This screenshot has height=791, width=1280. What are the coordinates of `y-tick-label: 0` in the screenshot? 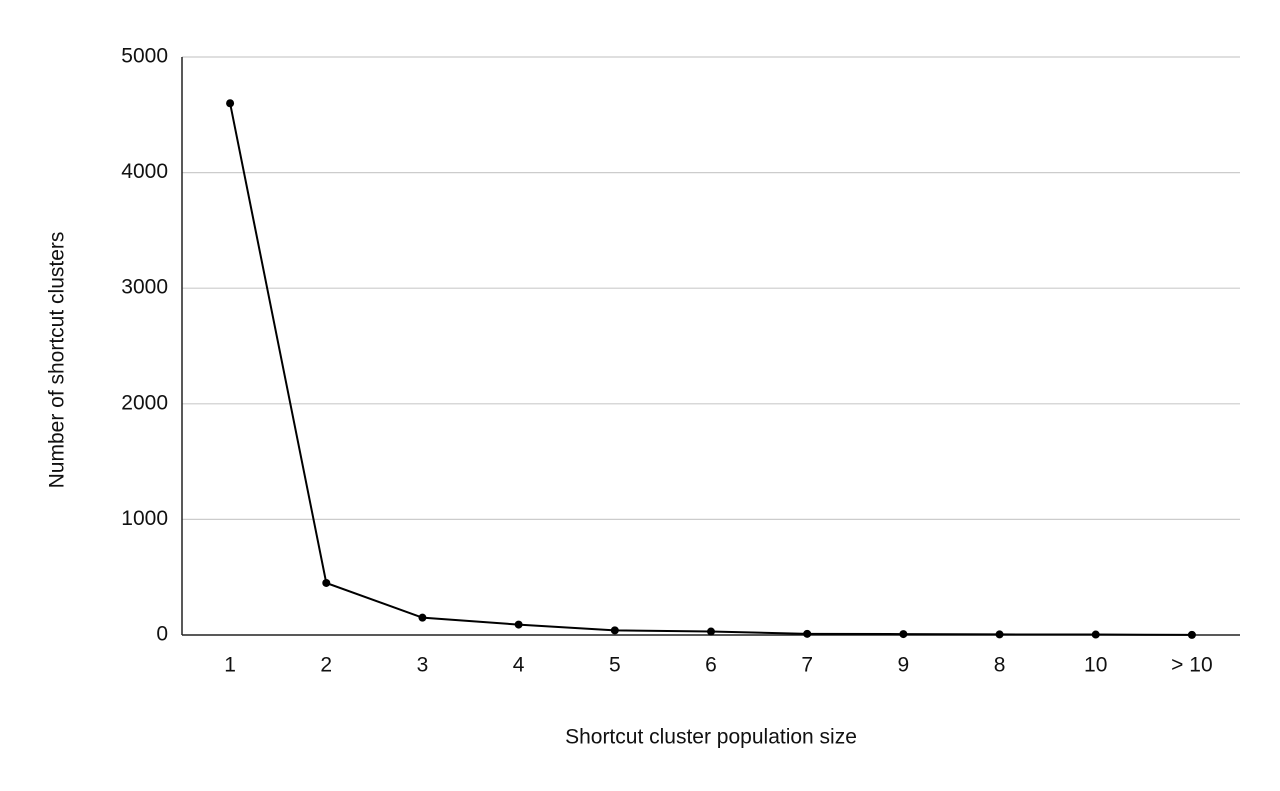 It's located at (162, 634).